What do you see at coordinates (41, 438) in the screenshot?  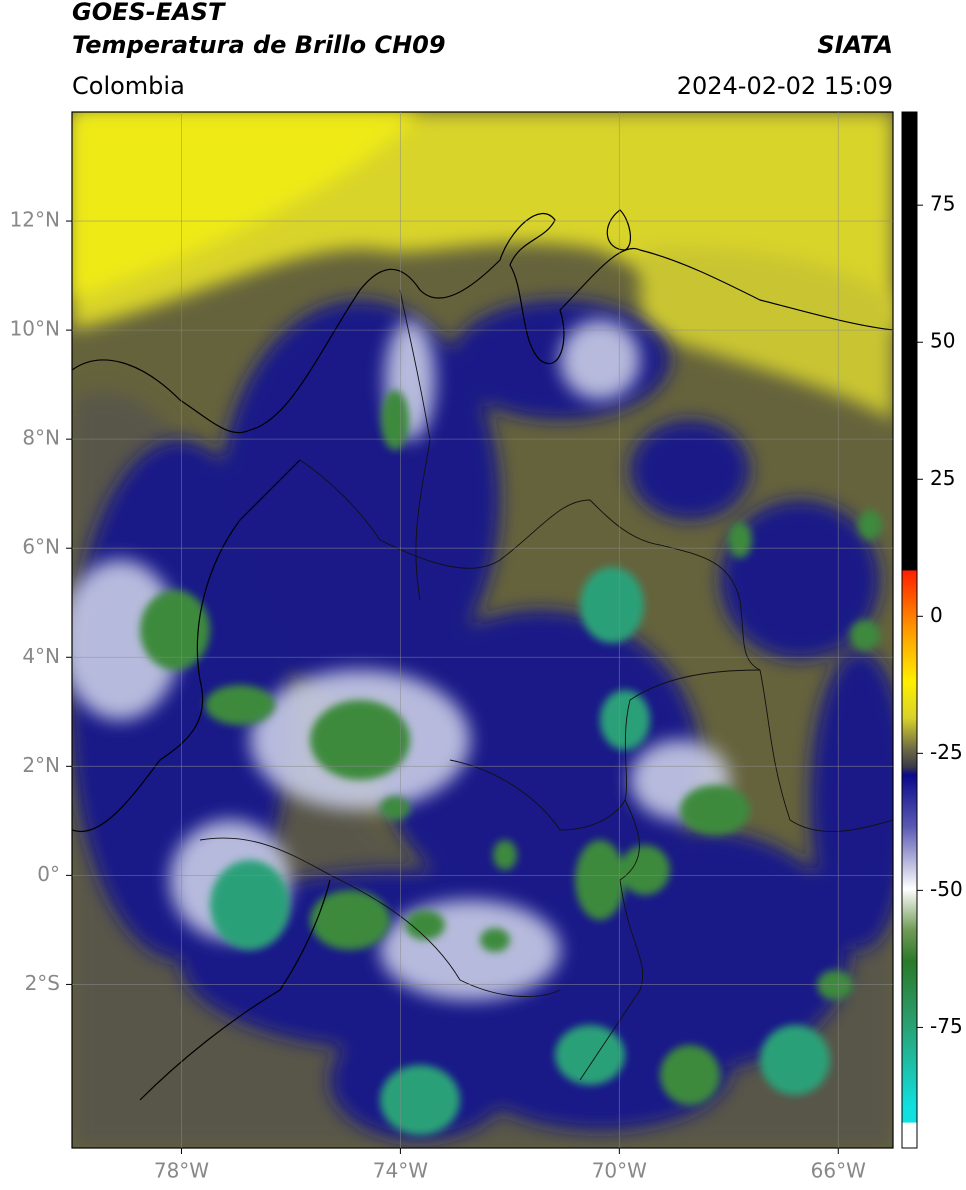 I see `y-tick-label: 8°N` at bounding box center [41, 438].